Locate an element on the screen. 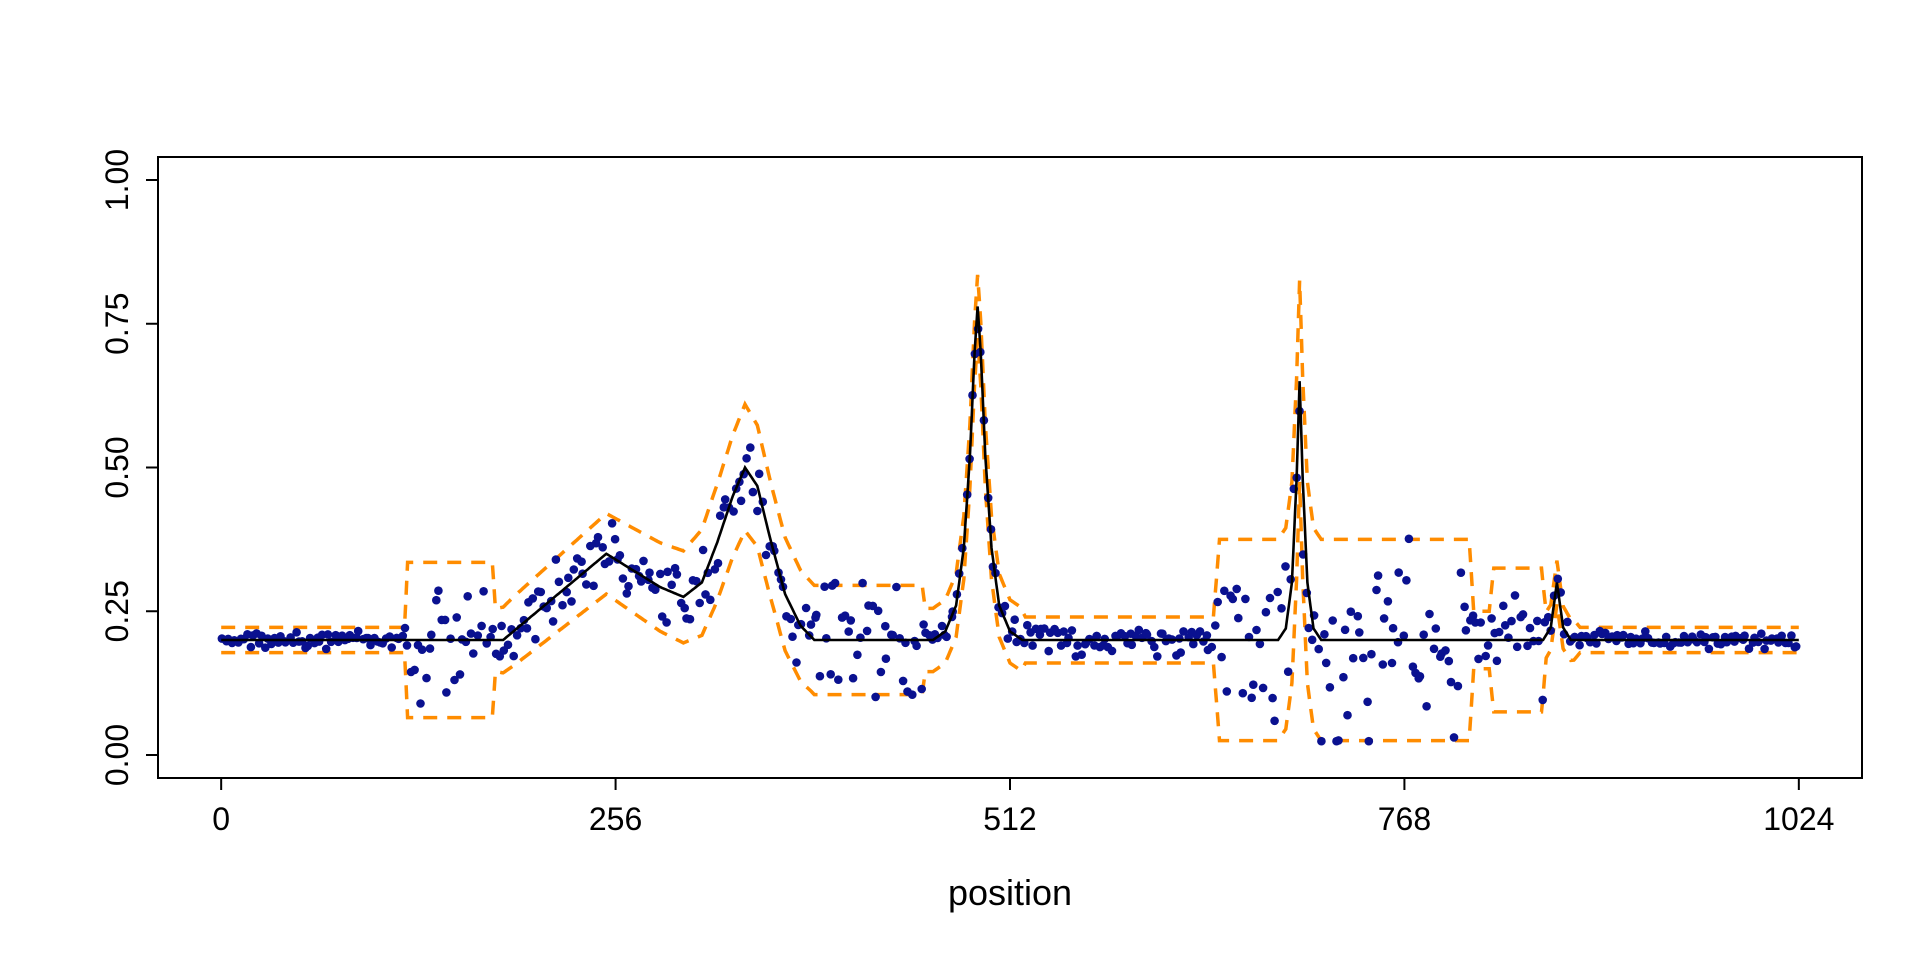  x-axis-title: position is located at coordinates (1010, 892).